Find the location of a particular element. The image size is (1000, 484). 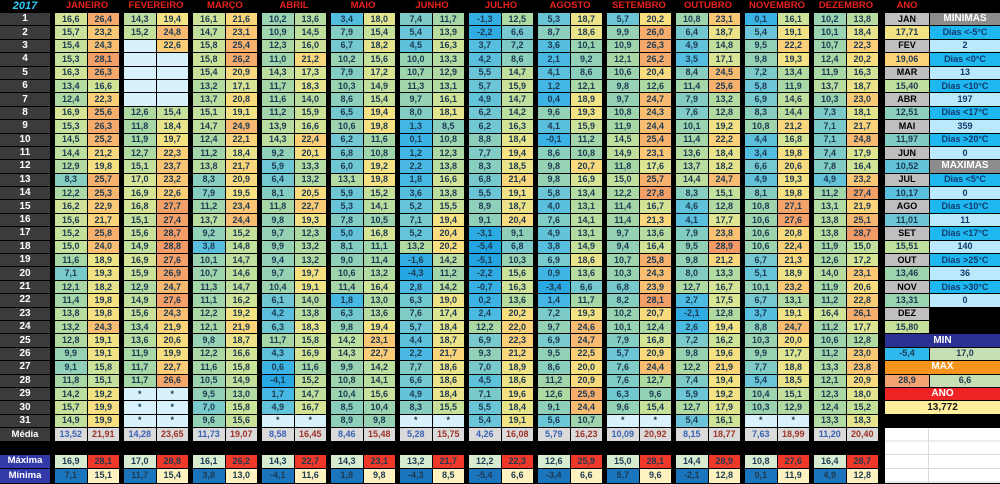

temp-cell-empty is located at coordinates (140, 86).